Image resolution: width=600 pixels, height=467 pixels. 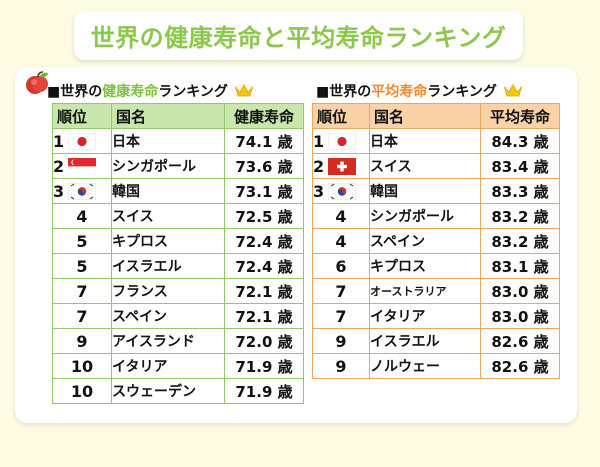 I want to click on country-name: ノルウェー, so click(x=425, y=366).